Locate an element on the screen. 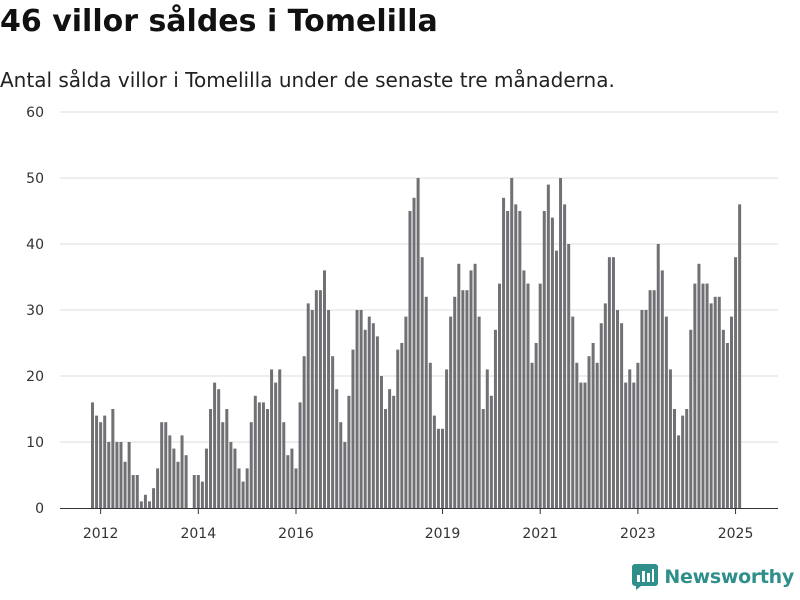 The height and width of the screenshot is (600, 800). x-tick-label: 2012 is located at coordinates (101, 534).